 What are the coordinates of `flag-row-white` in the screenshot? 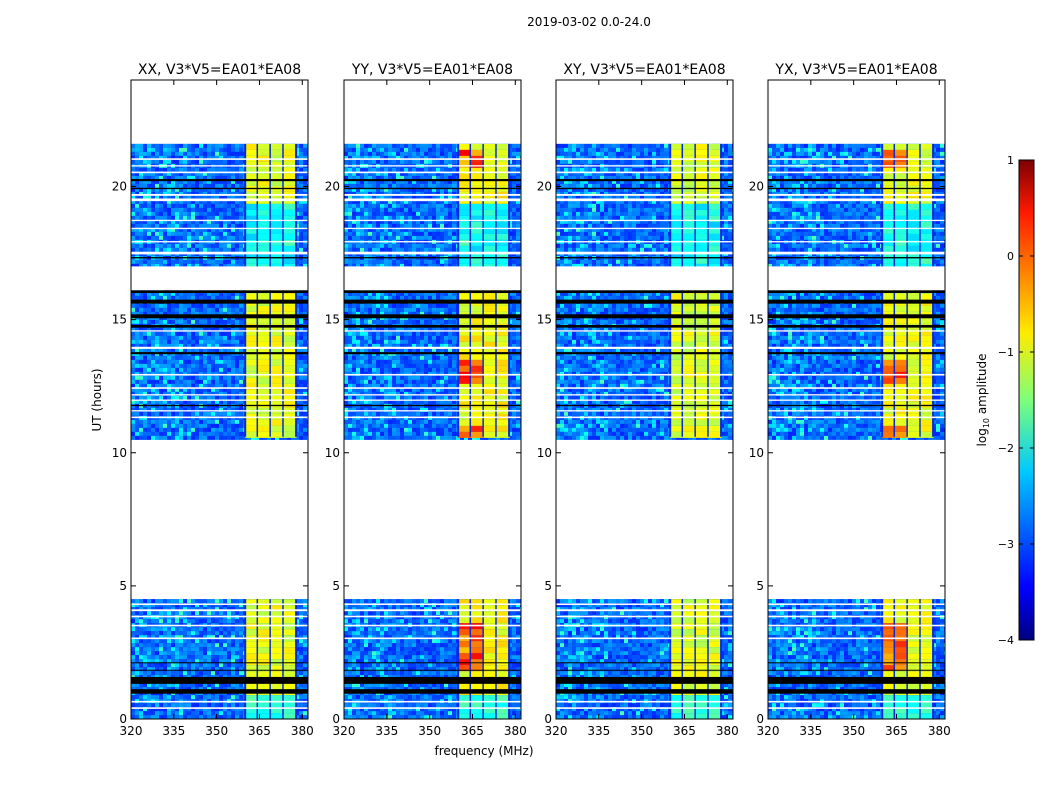 It's located at (219, 638).